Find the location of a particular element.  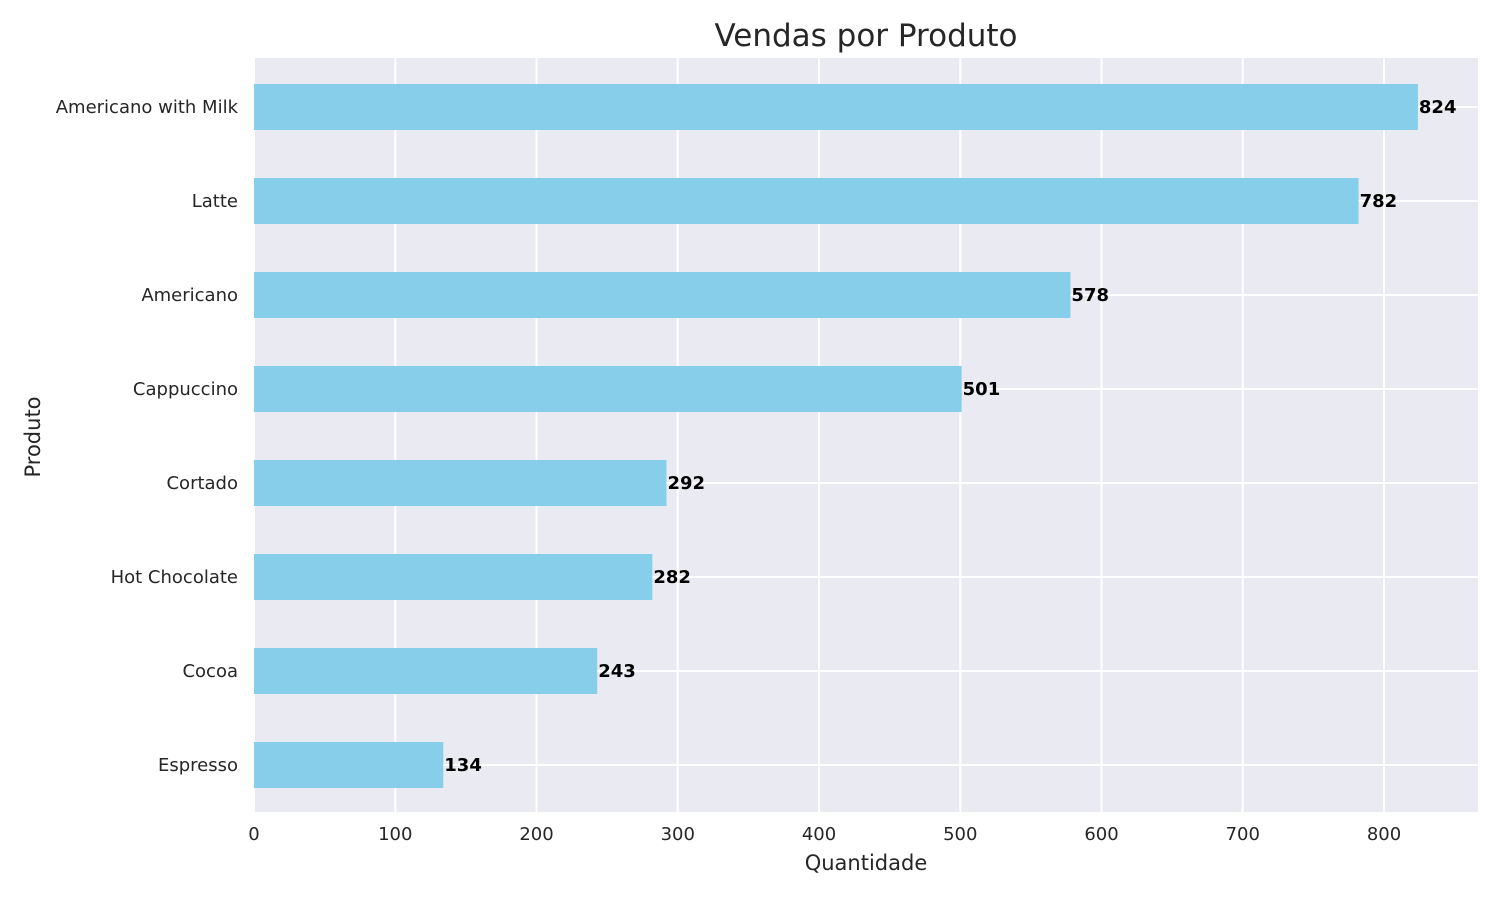

value-label: 134 is located at coordinates (463, 765).